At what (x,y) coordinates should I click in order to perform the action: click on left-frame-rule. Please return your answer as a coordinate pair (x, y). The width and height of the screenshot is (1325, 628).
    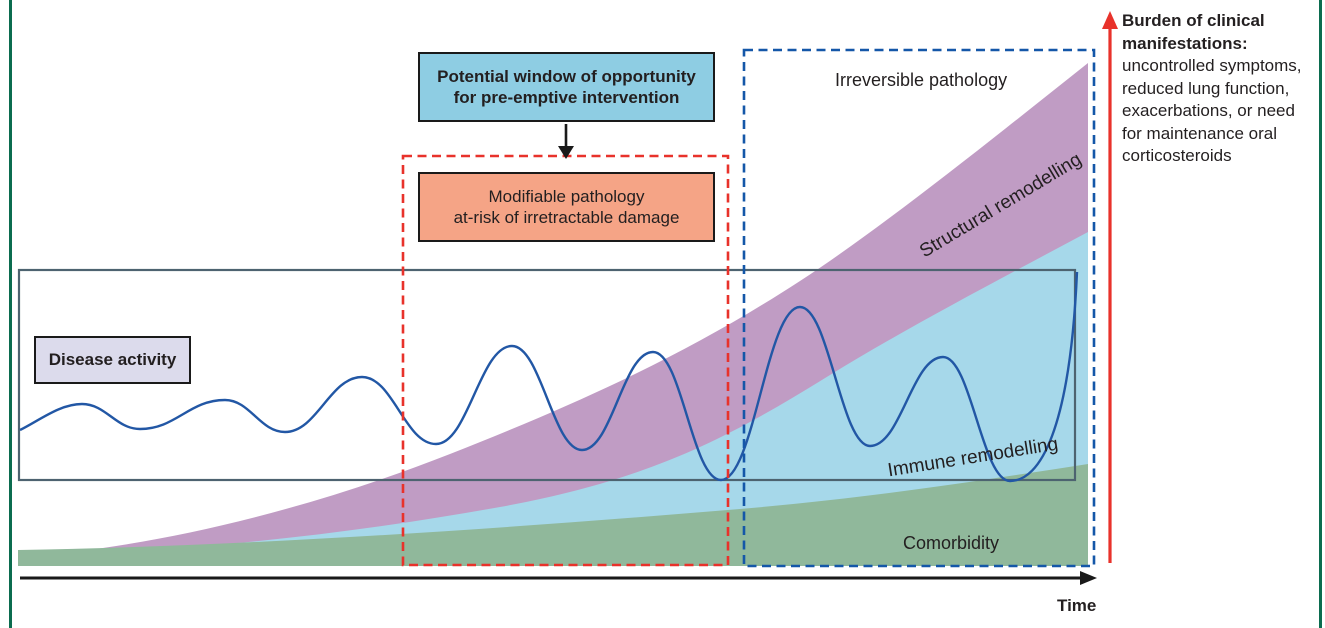
    Looking at the image, I should click on (10, 314).